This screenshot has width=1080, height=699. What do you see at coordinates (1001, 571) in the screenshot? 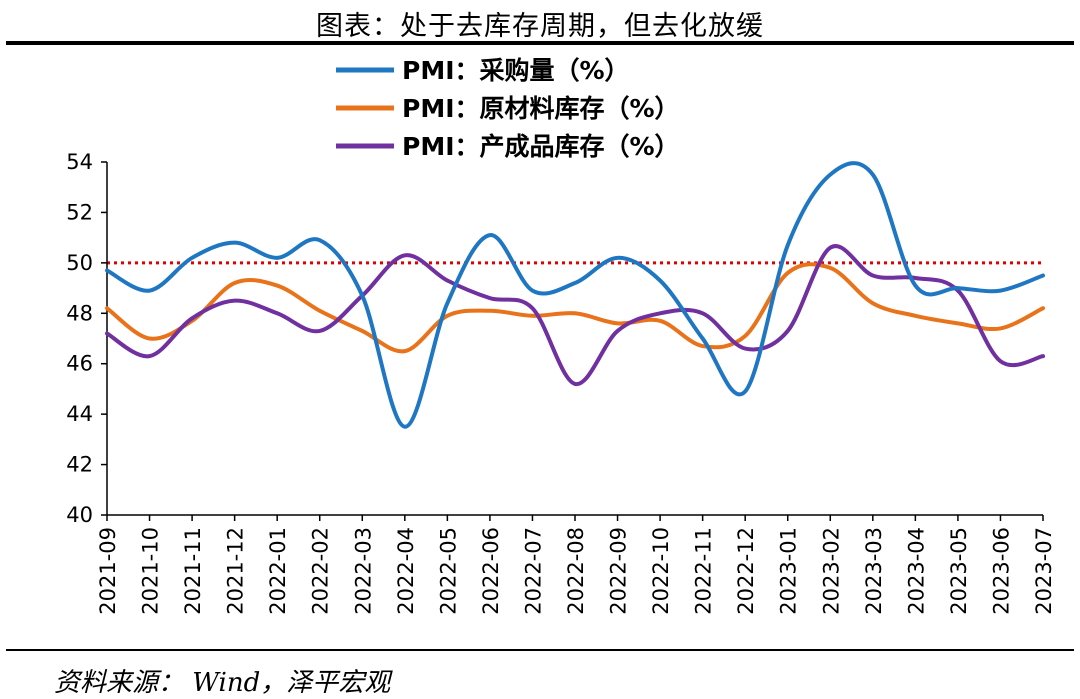
I see `x-tick-label: 2023-06` at bounding box center [1001, 571].